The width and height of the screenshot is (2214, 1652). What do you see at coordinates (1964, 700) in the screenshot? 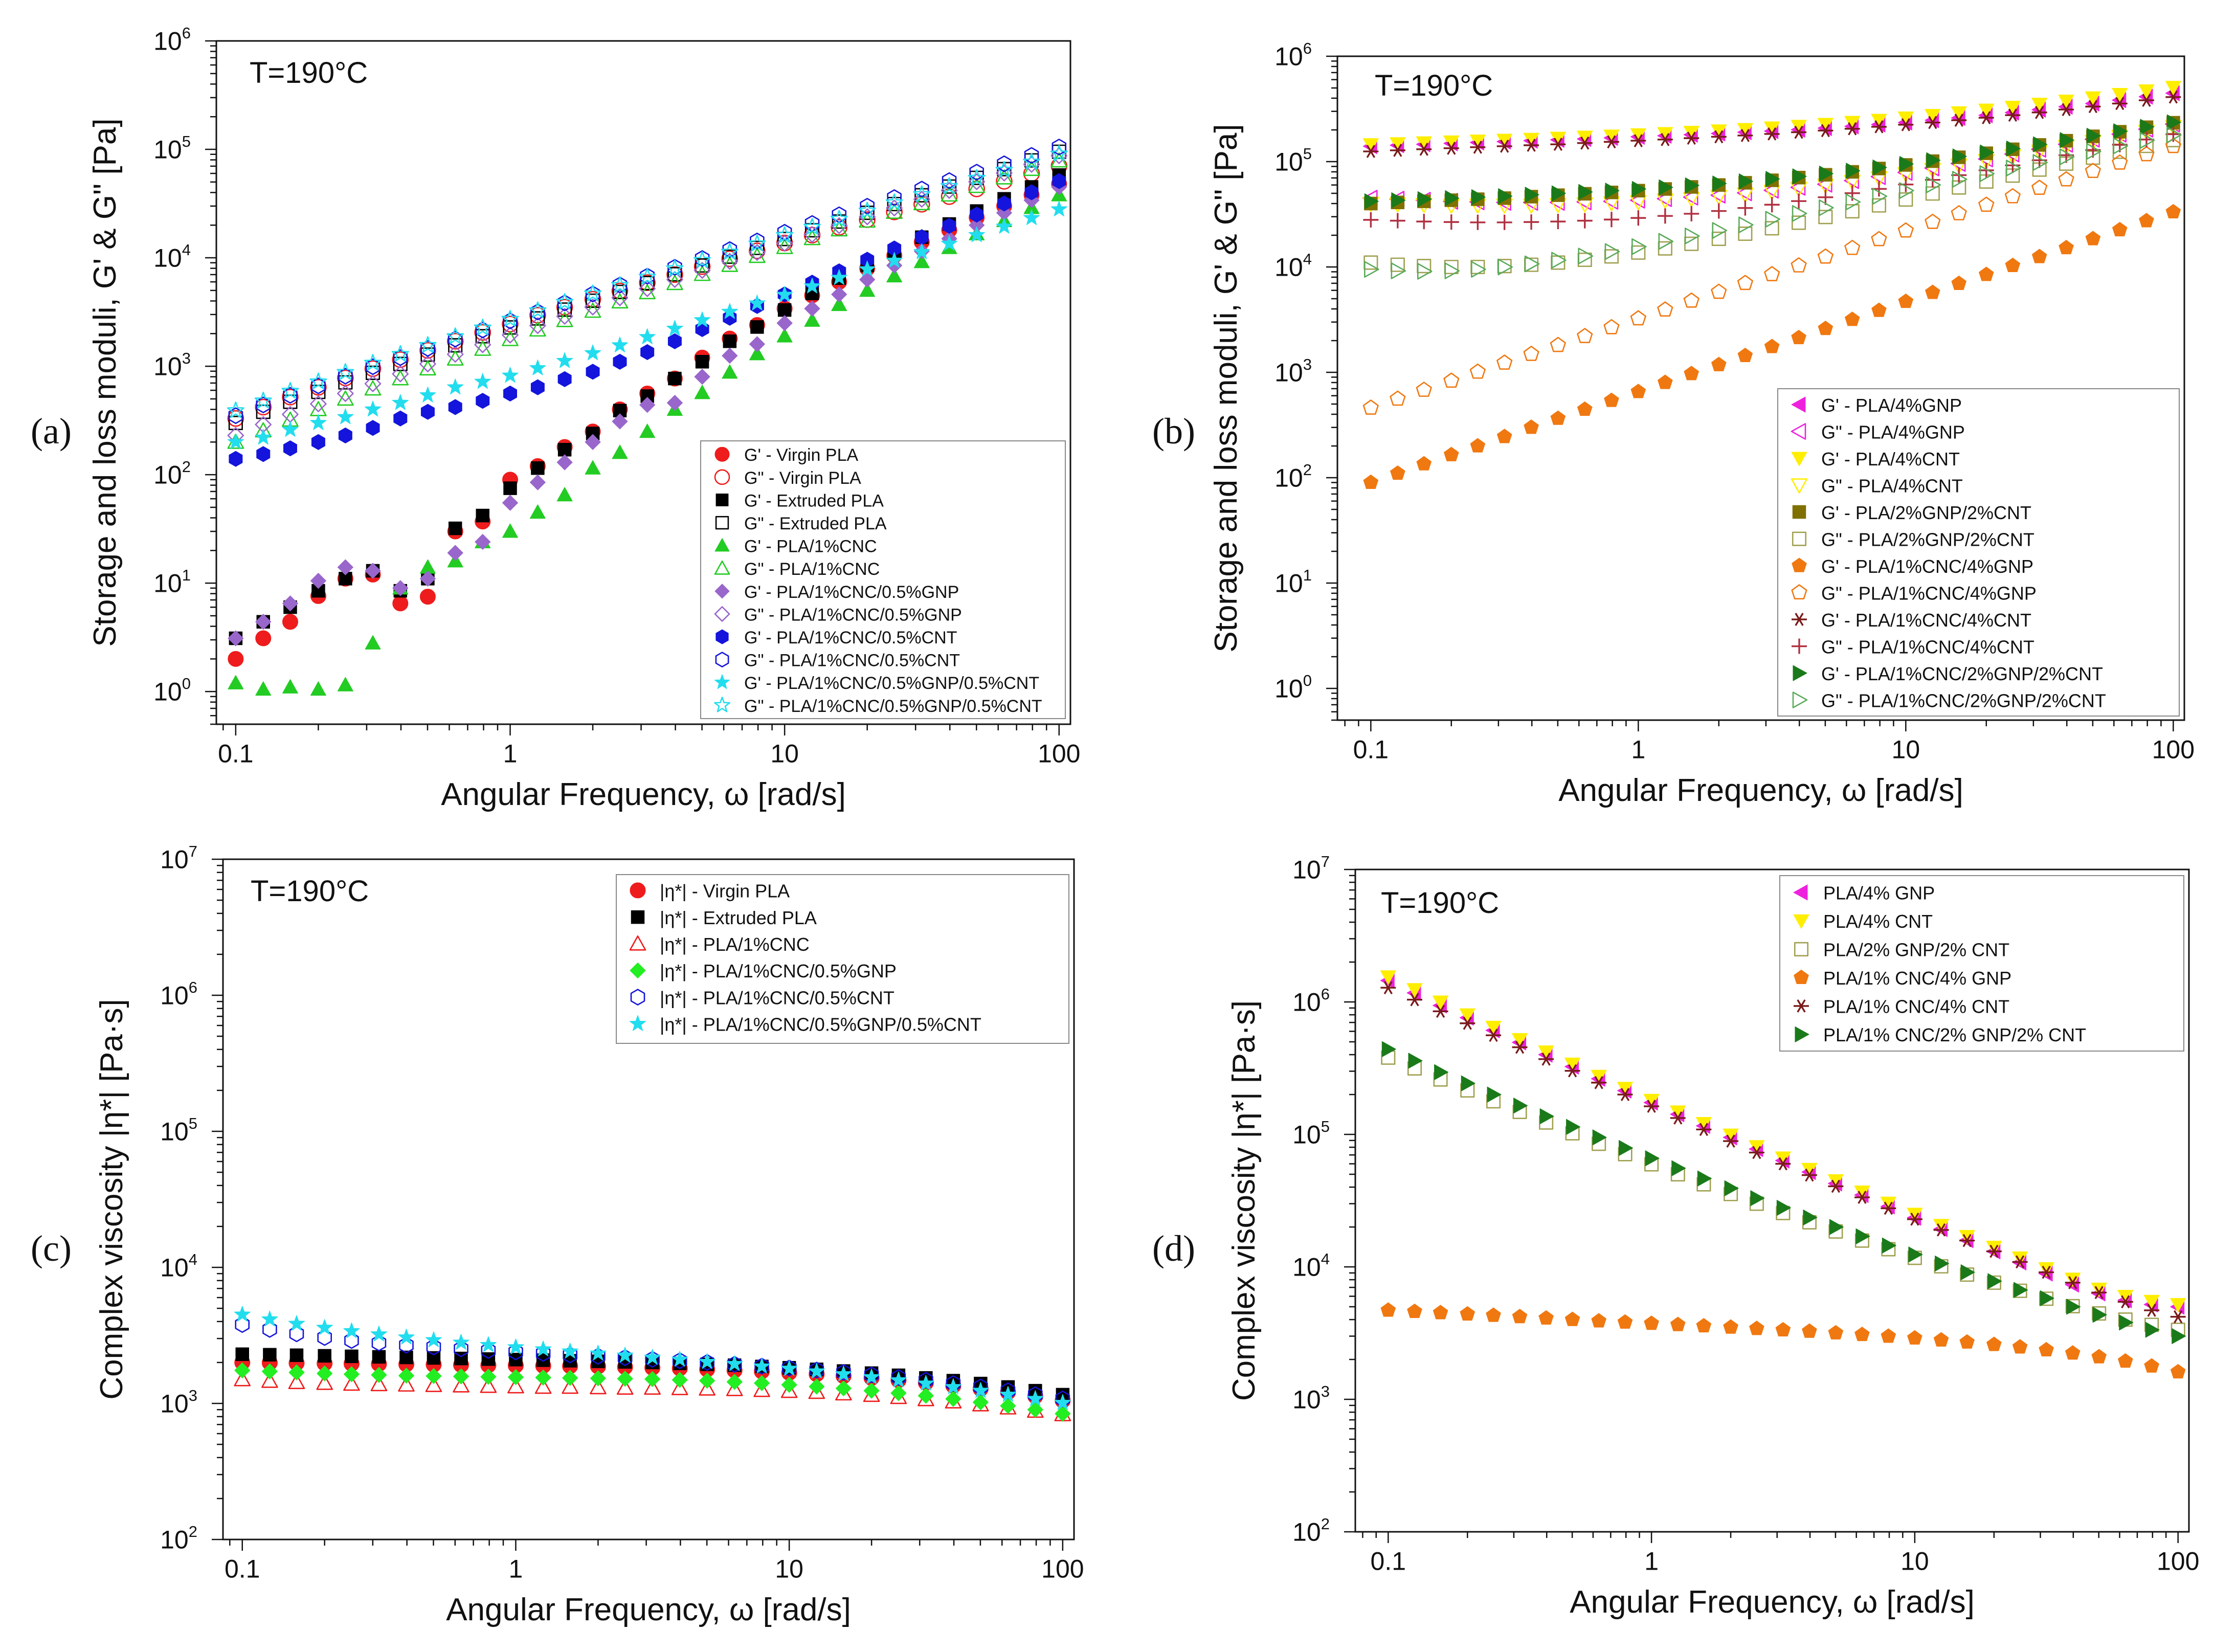
I see `legend-label: G" - PLA/1%CNC/2%GNP/2%CNT` at bounding box center [1964, 700].